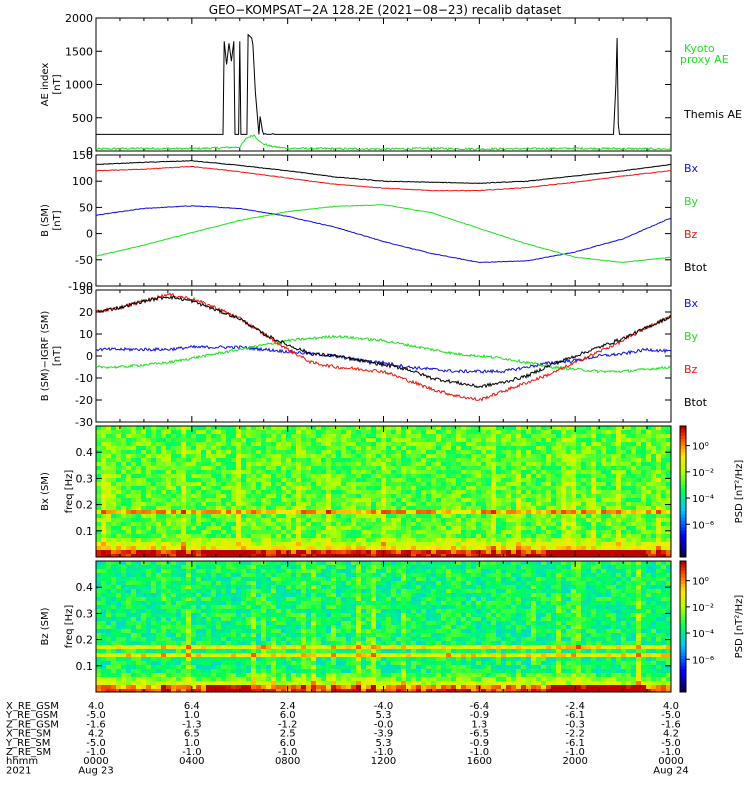 The width and height of the screenshot is (750, 800). What do you see at coordinates (383, 356) in the screenshot?
I see `panel-3-frame` at bounding box center [383, 356].